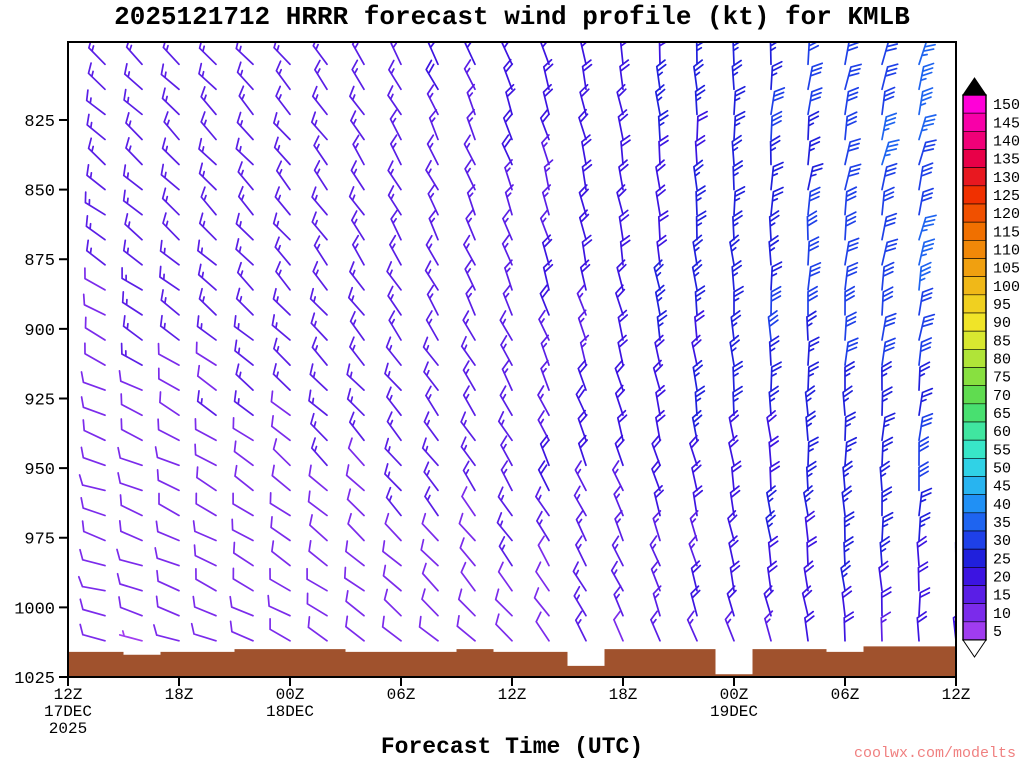 The width and height of the screenshot is (1024, 768). I want to click on colorbar-tick-label: 85, so click(1002, 341).